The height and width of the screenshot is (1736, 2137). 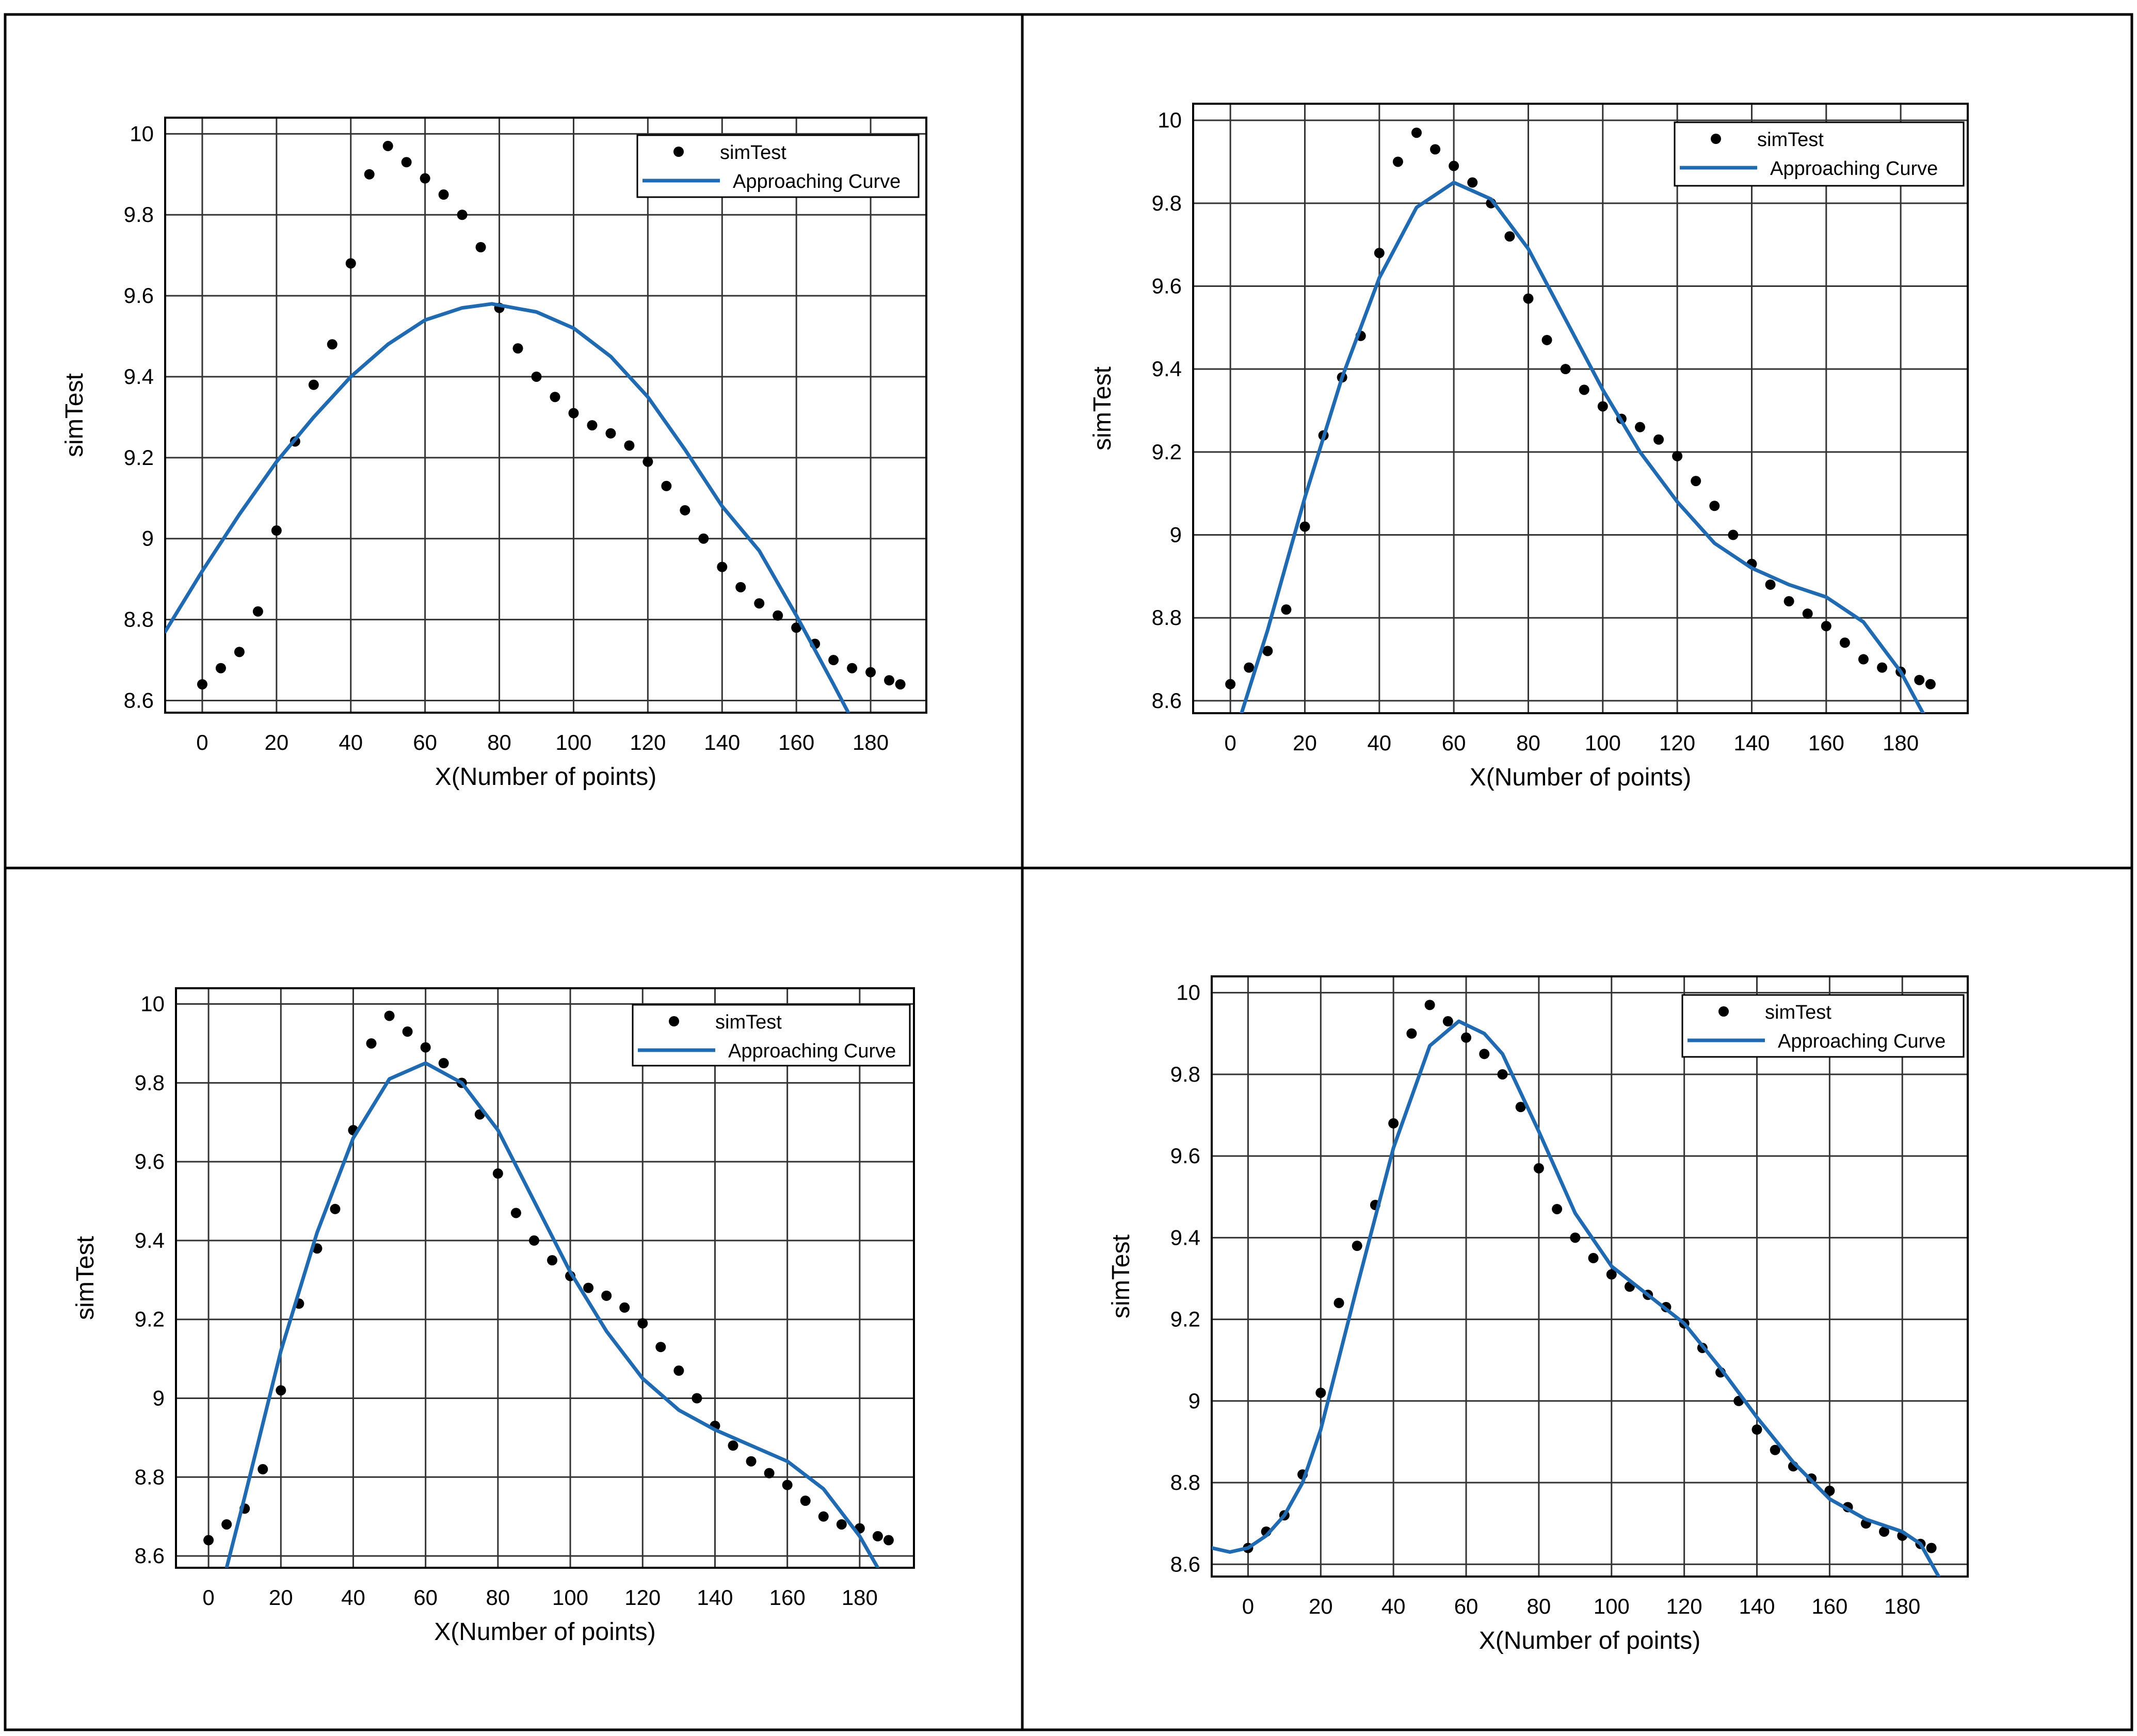 I want to click on y-tick-label: 9.8, so click(x=1185, y=1074).